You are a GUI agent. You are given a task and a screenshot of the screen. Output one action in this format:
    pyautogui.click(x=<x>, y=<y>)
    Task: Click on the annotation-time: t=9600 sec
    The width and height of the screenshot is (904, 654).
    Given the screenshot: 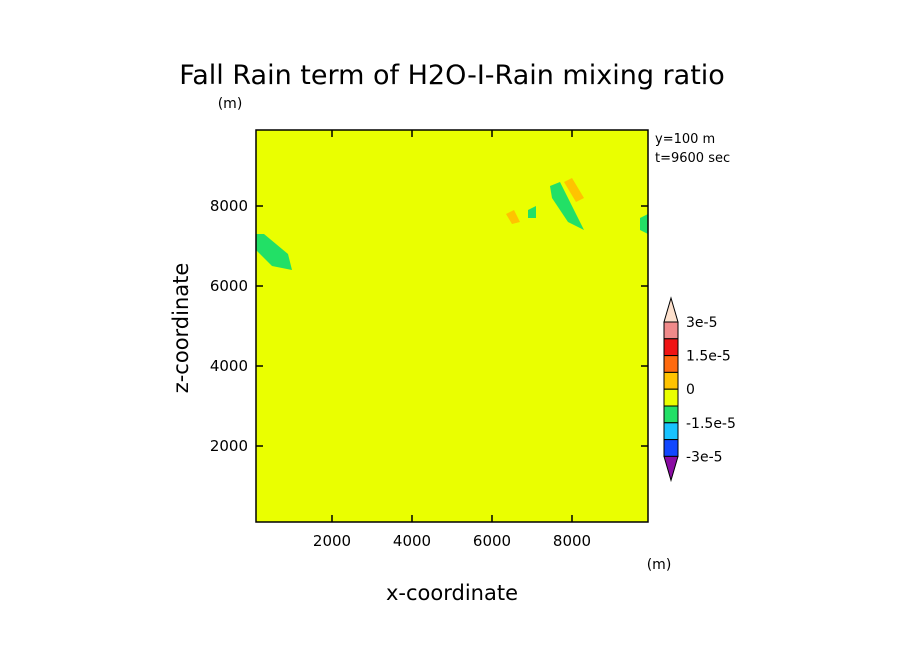 What is the action you would take?
    pyautogui.click(x=692, y=158)
    